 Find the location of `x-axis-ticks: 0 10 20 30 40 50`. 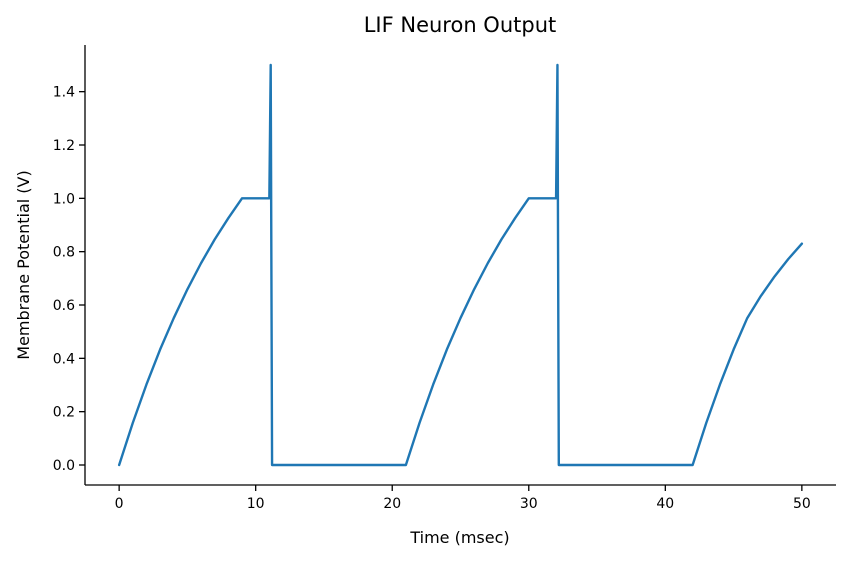

x-axis-ticks: 0 10 20 30 40 50 is located at coordinates (463, 498).